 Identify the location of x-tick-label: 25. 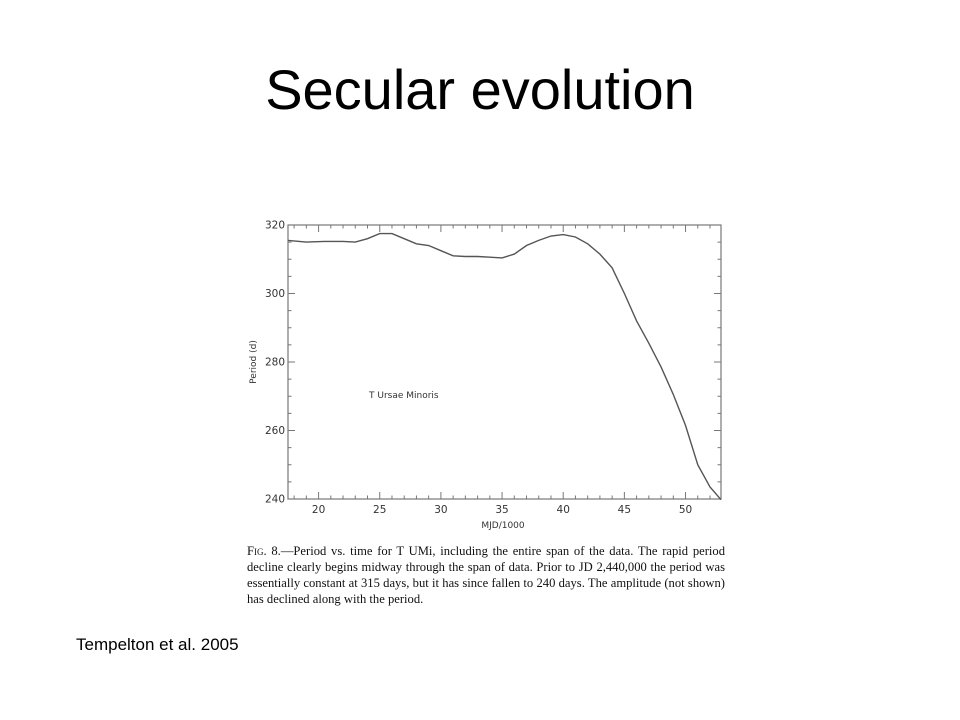
(379, 510).